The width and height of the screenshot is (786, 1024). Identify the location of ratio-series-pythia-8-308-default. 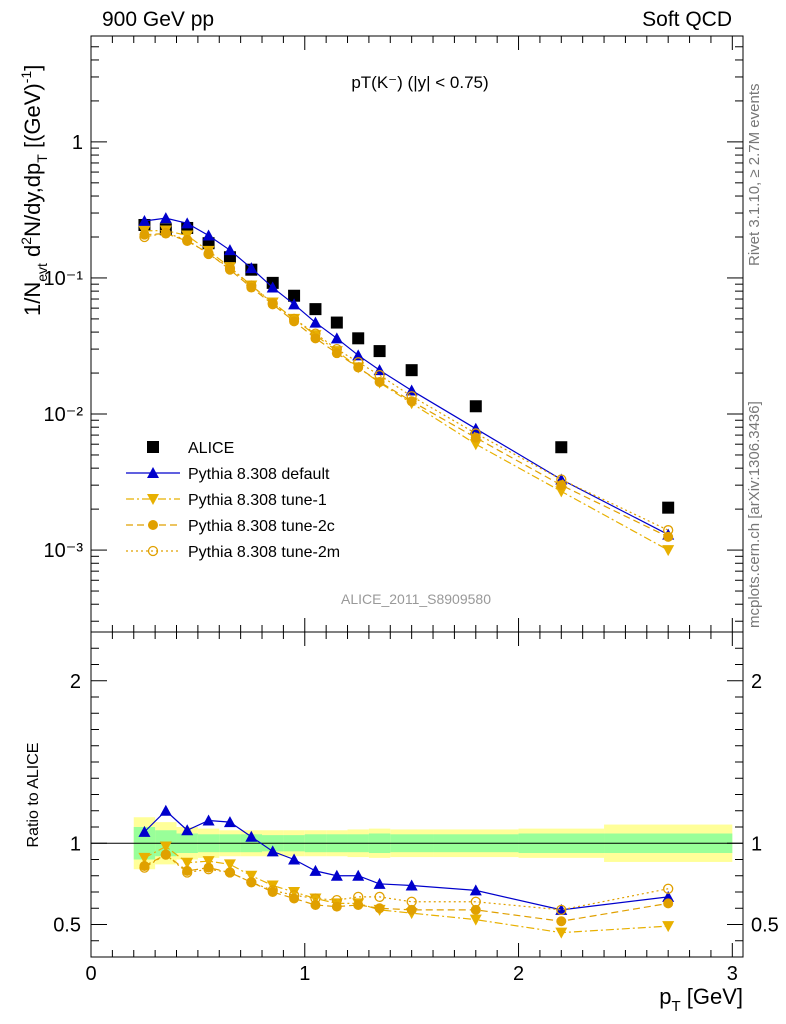
(406, 859).